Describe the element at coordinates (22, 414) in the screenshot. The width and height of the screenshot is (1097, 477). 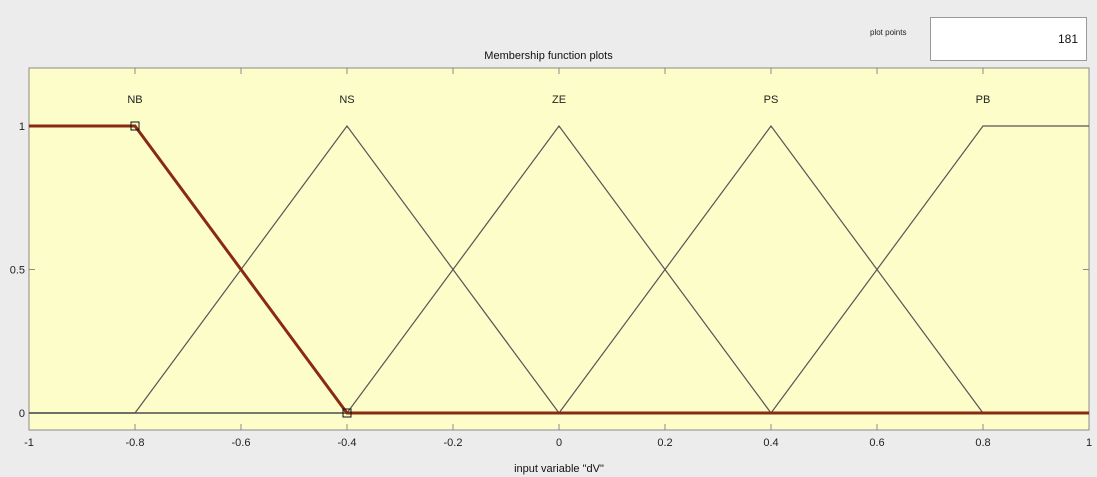
I see `y-tick-label: 0` at that location.